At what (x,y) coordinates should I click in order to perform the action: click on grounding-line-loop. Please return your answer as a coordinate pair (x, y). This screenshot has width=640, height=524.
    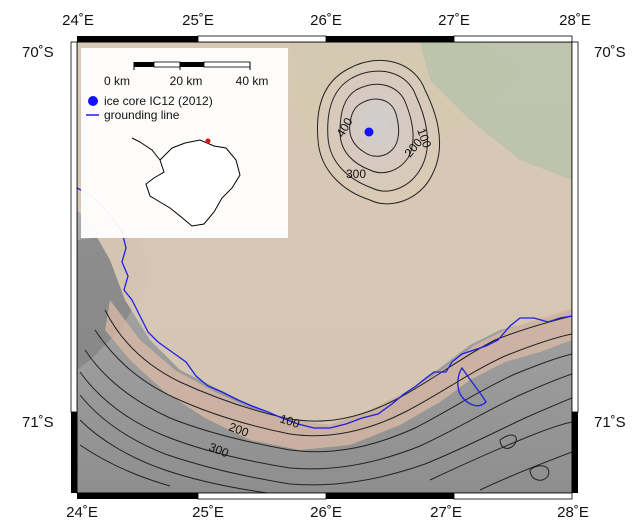
    Looking at the image, I should click on (472, 386).